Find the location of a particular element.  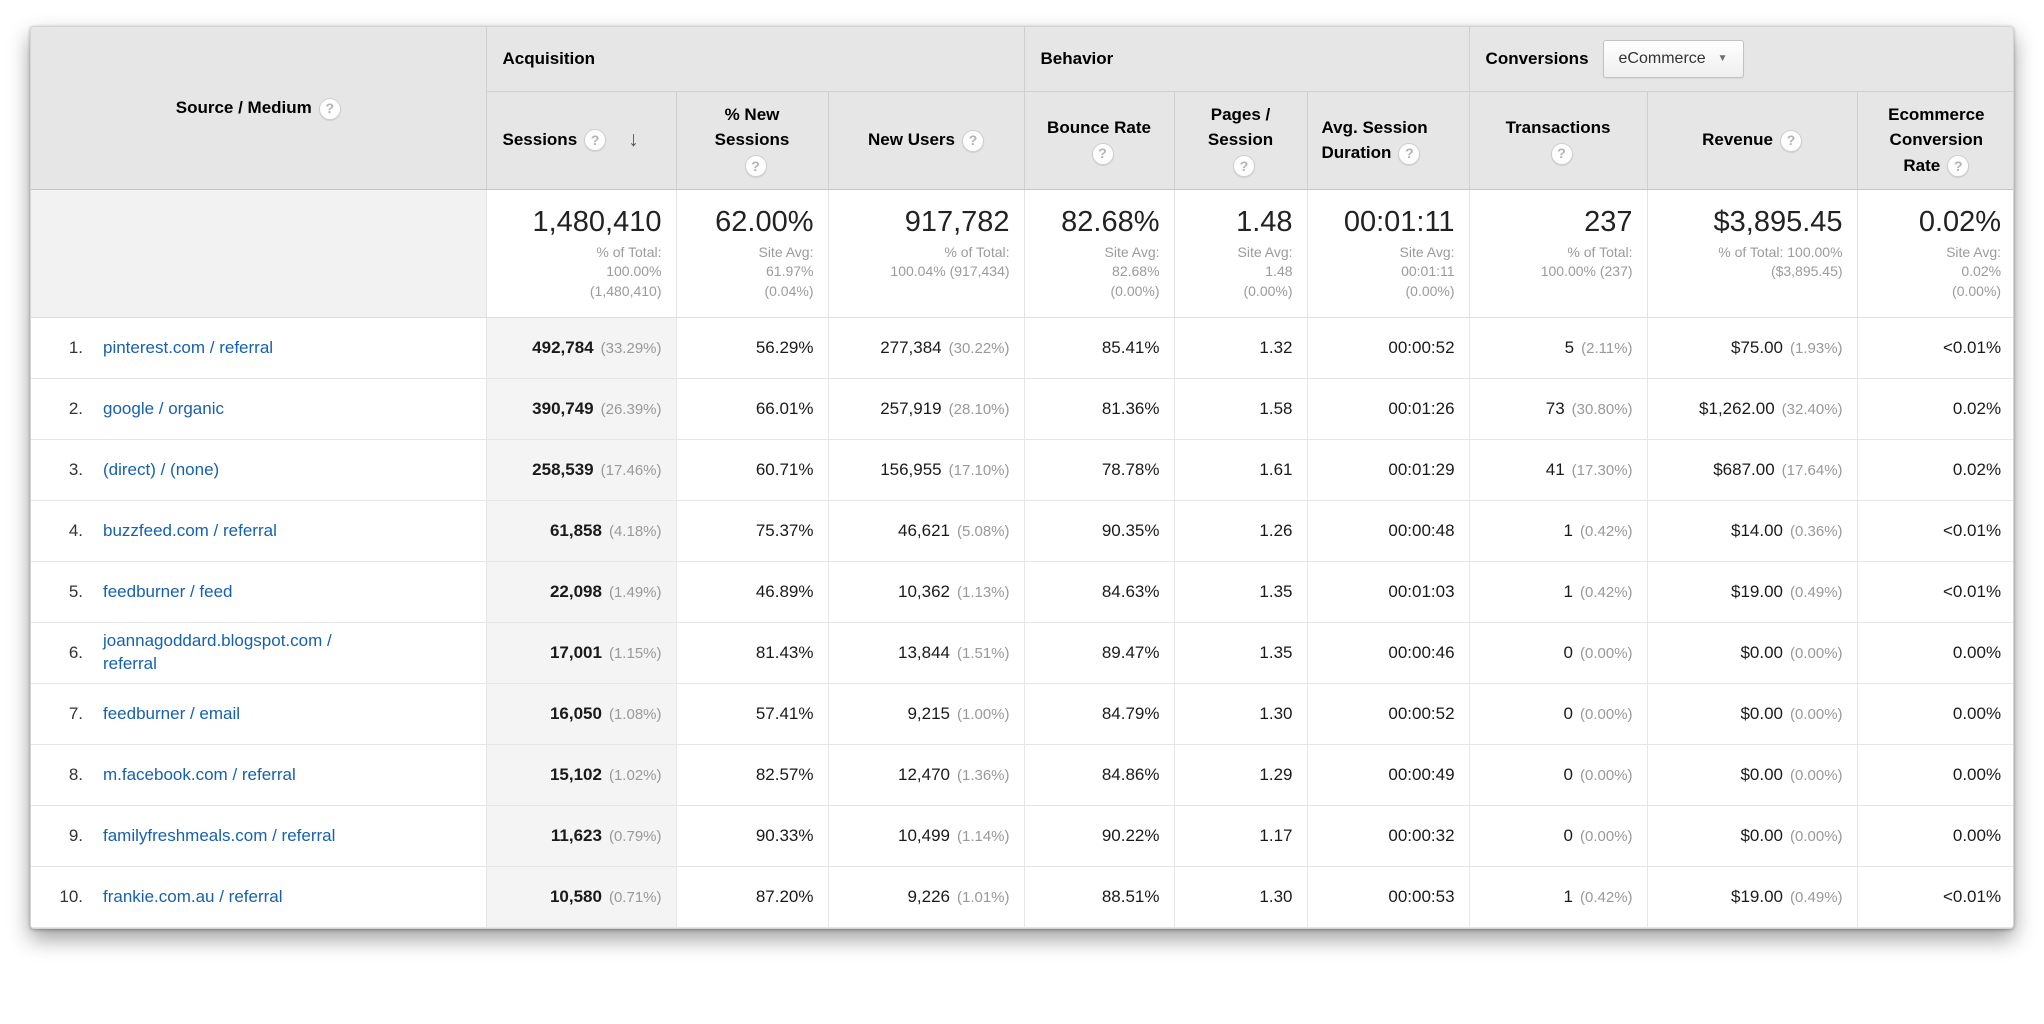

new-users-percent: (5.08%) is located at coordinates (983, 532).